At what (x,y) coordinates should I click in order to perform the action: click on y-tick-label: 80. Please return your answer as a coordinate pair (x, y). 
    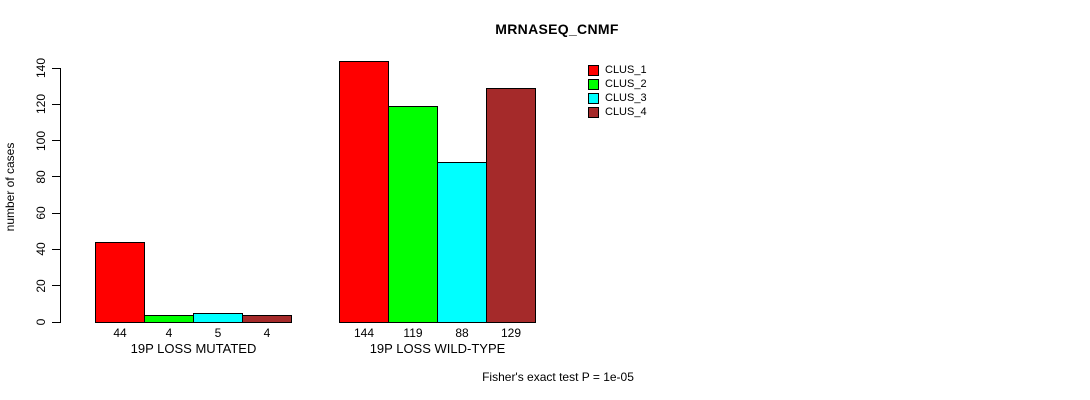
    Looking at the image, I should click on (41, 177).